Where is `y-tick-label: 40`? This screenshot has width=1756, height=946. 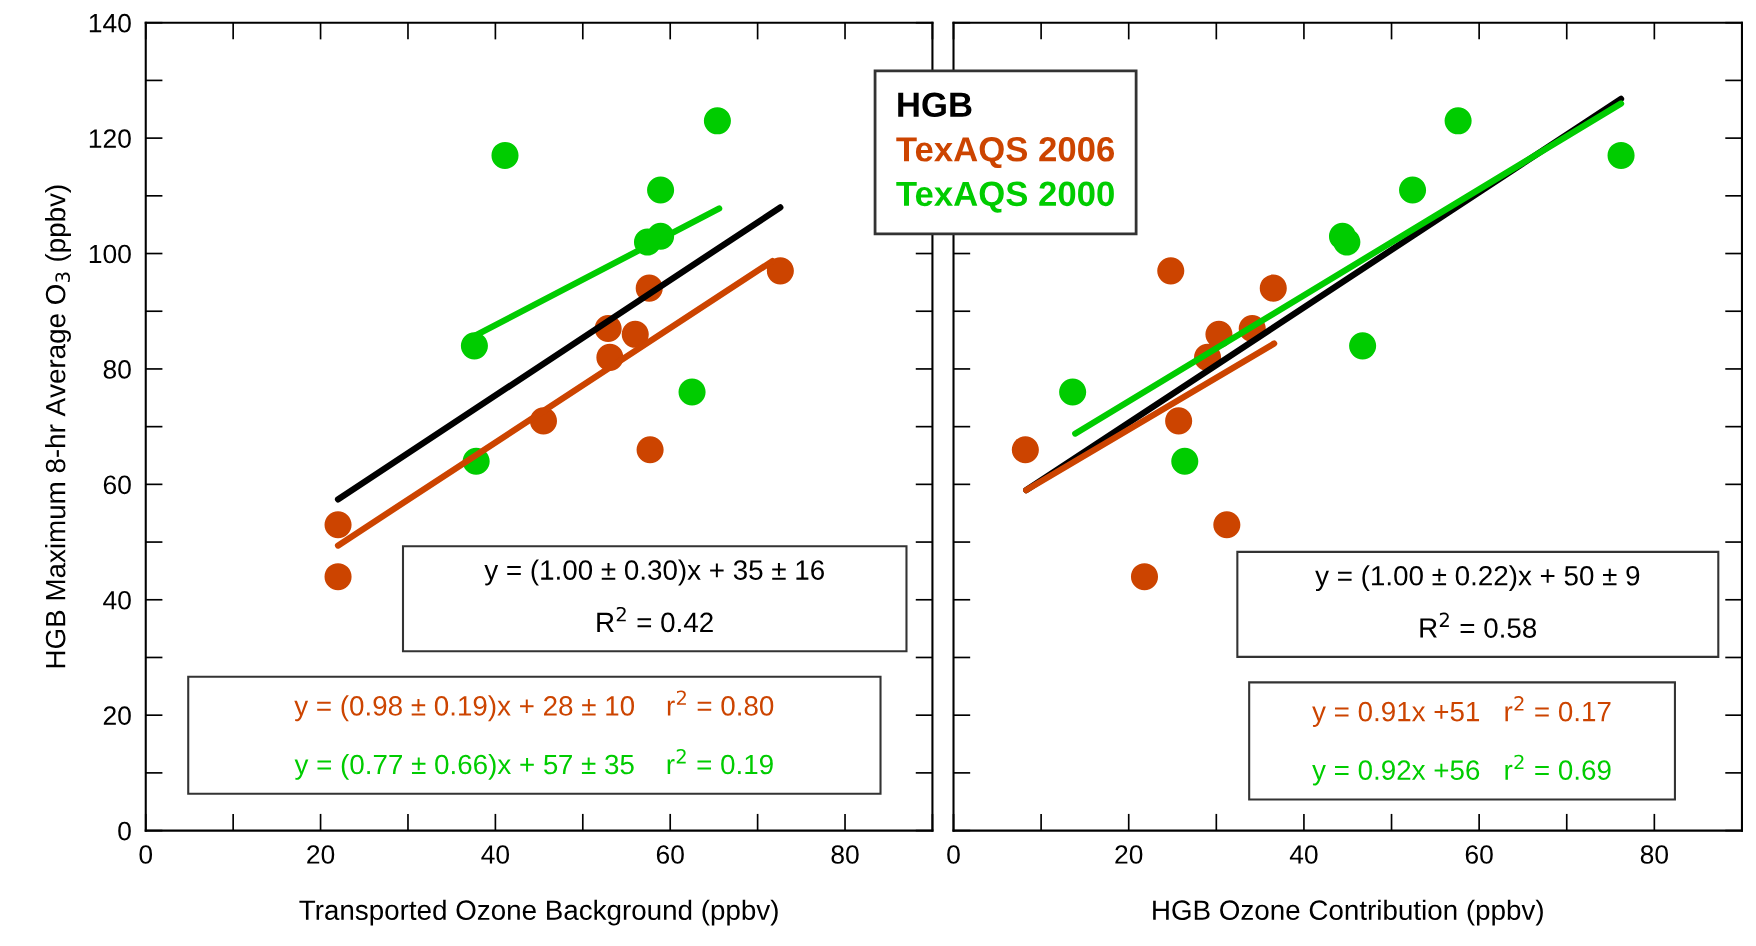
y-tick-label: 40 is located at coordinates (117, 600).